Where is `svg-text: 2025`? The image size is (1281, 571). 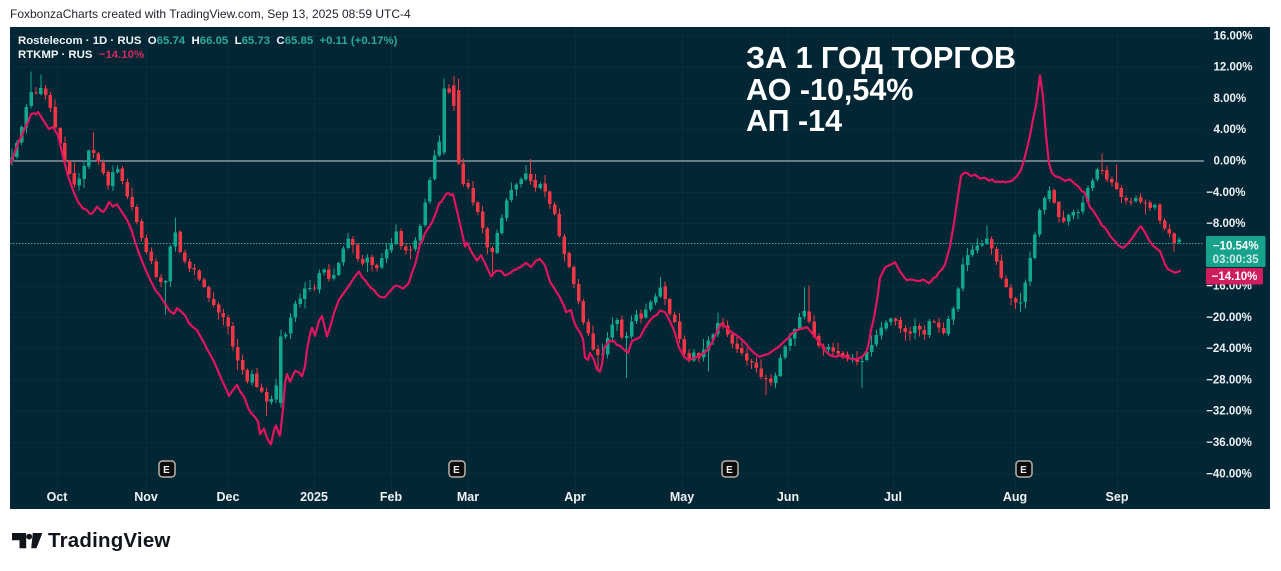
svg-text: 2025 is located at coordinates (314, 497).